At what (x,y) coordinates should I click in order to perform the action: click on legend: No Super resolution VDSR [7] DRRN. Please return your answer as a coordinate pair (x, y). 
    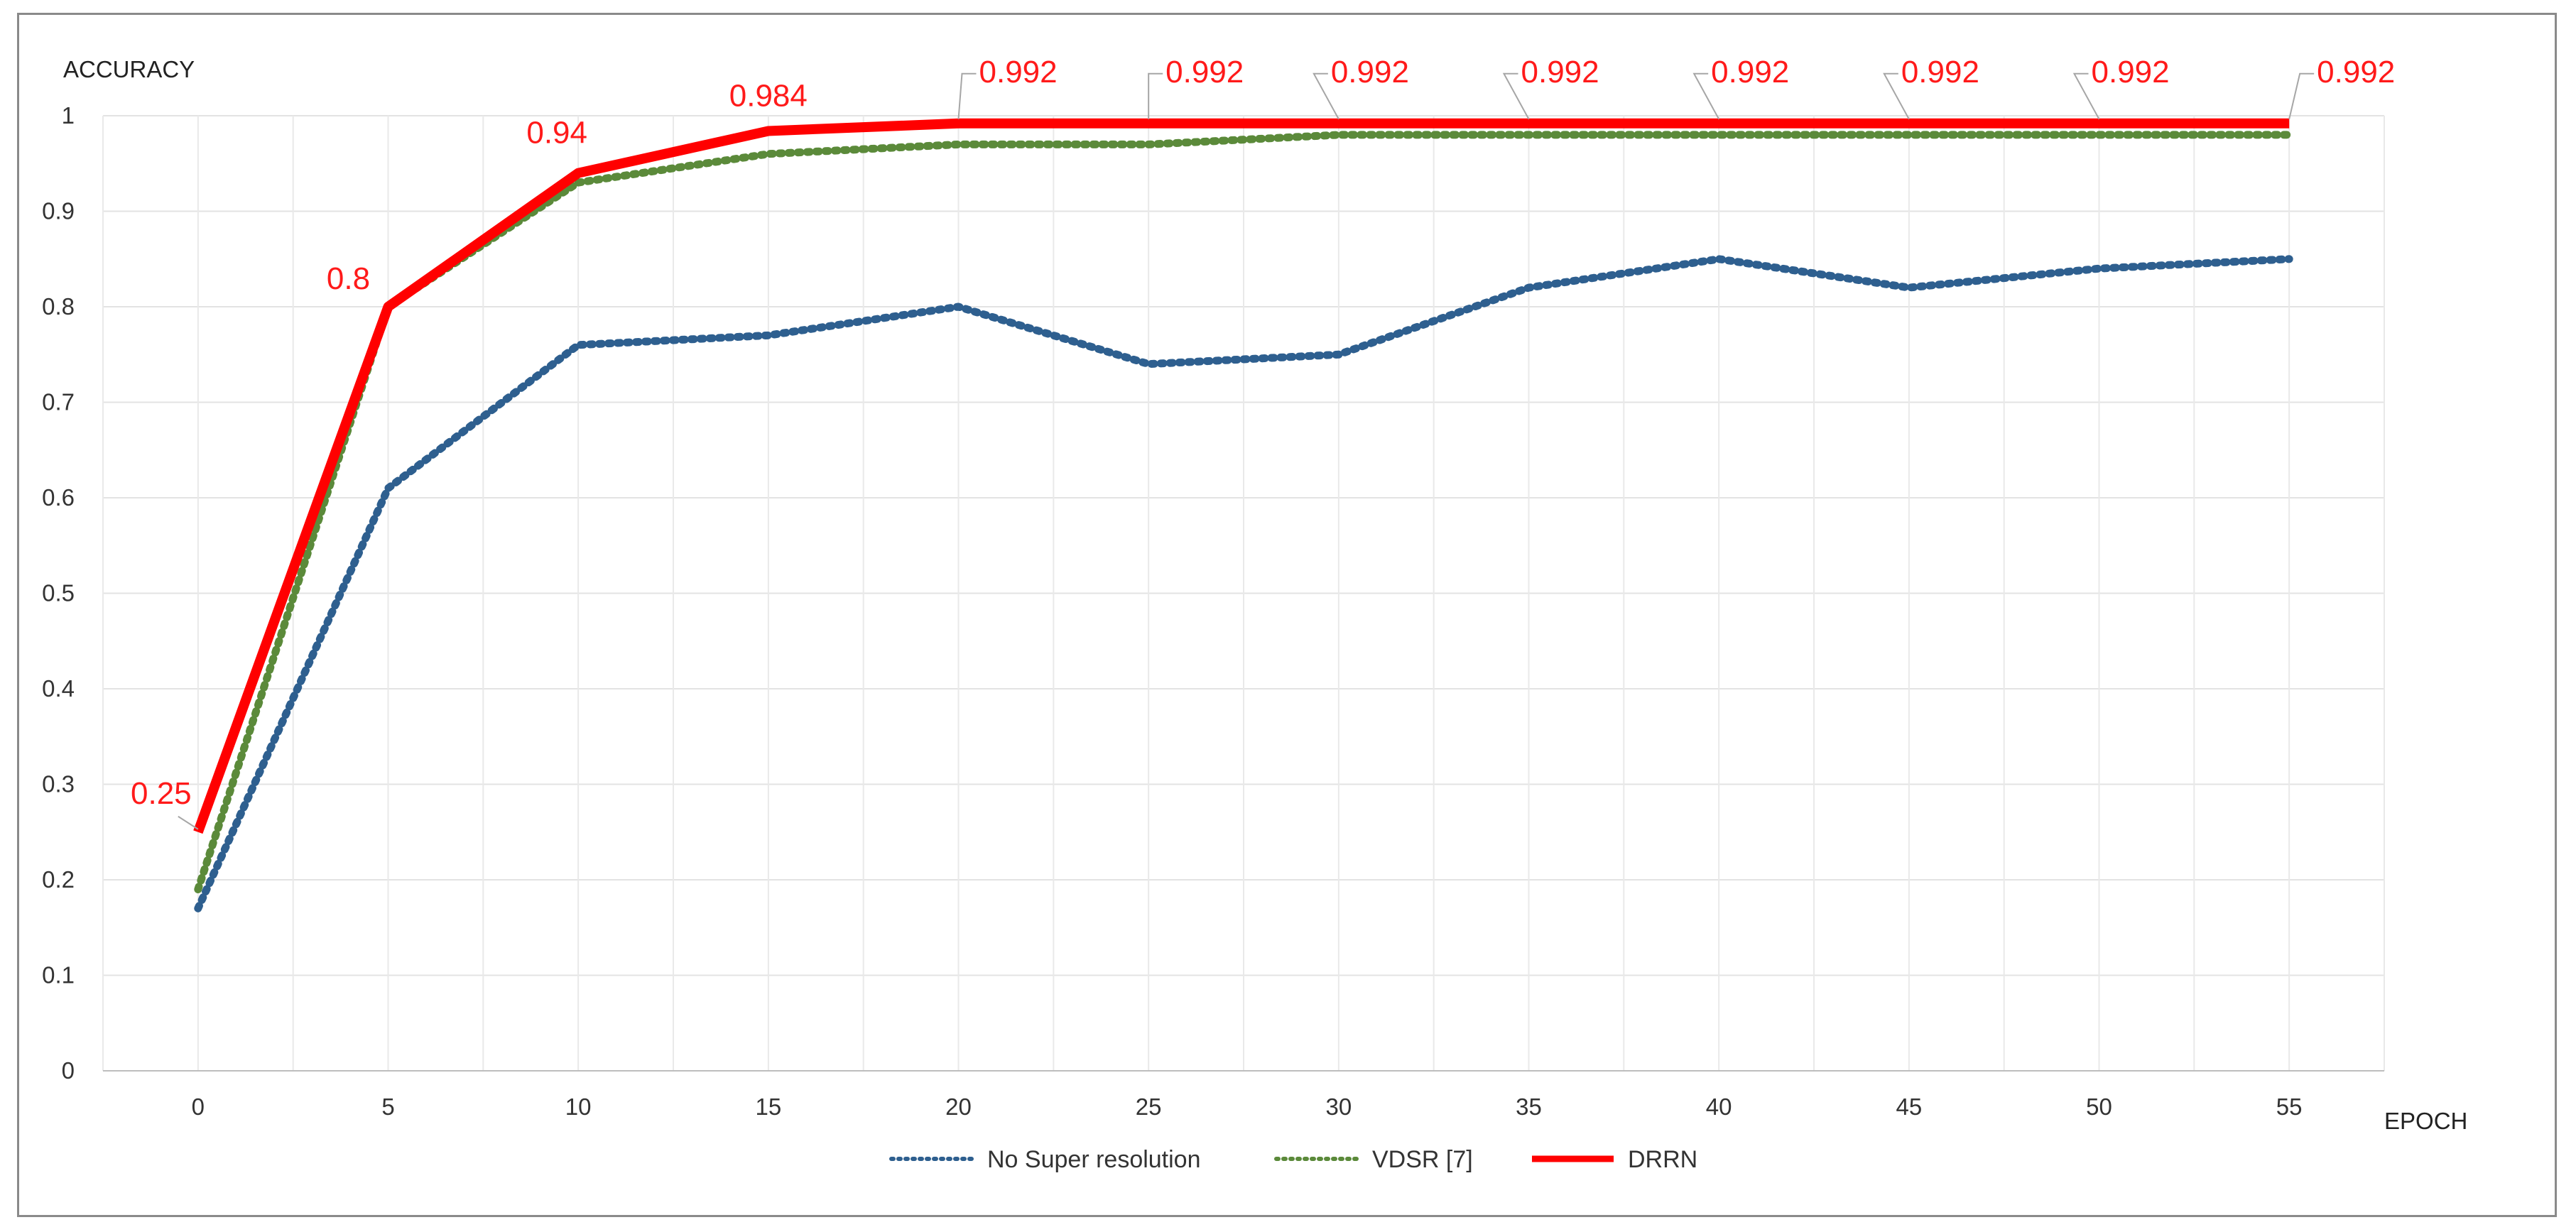
    Looking at the image, I should click on (1293, 1159).